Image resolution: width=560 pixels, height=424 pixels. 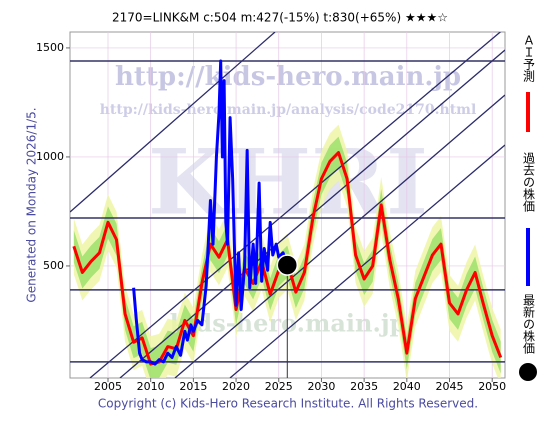 I want to click on x-tick-label: 2005, so click(x=108, y=386).